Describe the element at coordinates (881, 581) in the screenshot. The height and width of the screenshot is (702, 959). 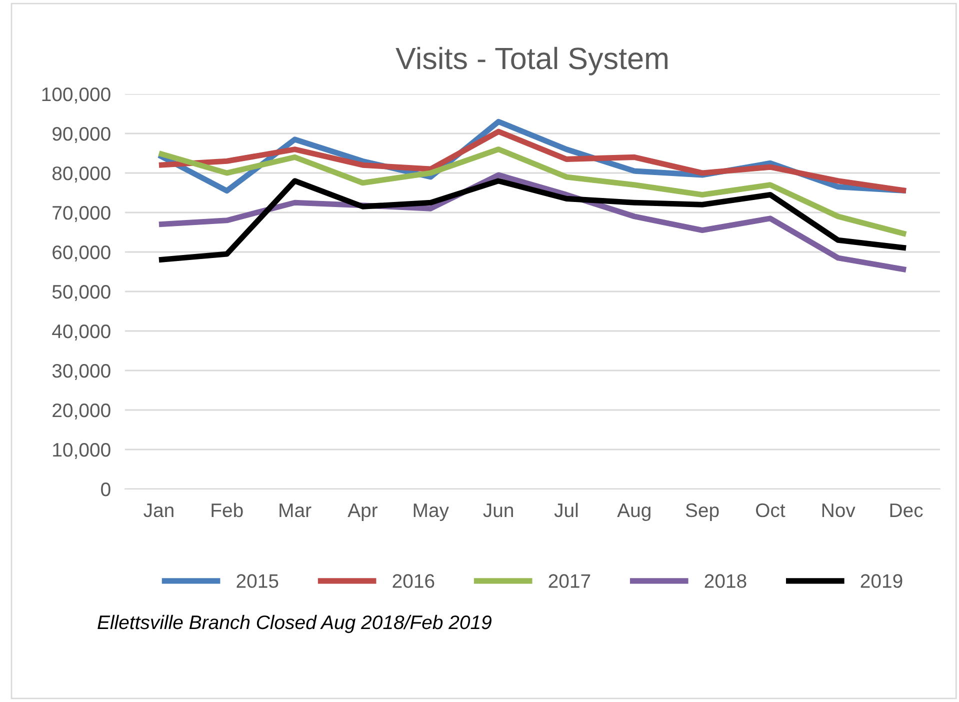
I see `legend-label: 2019` at that location.